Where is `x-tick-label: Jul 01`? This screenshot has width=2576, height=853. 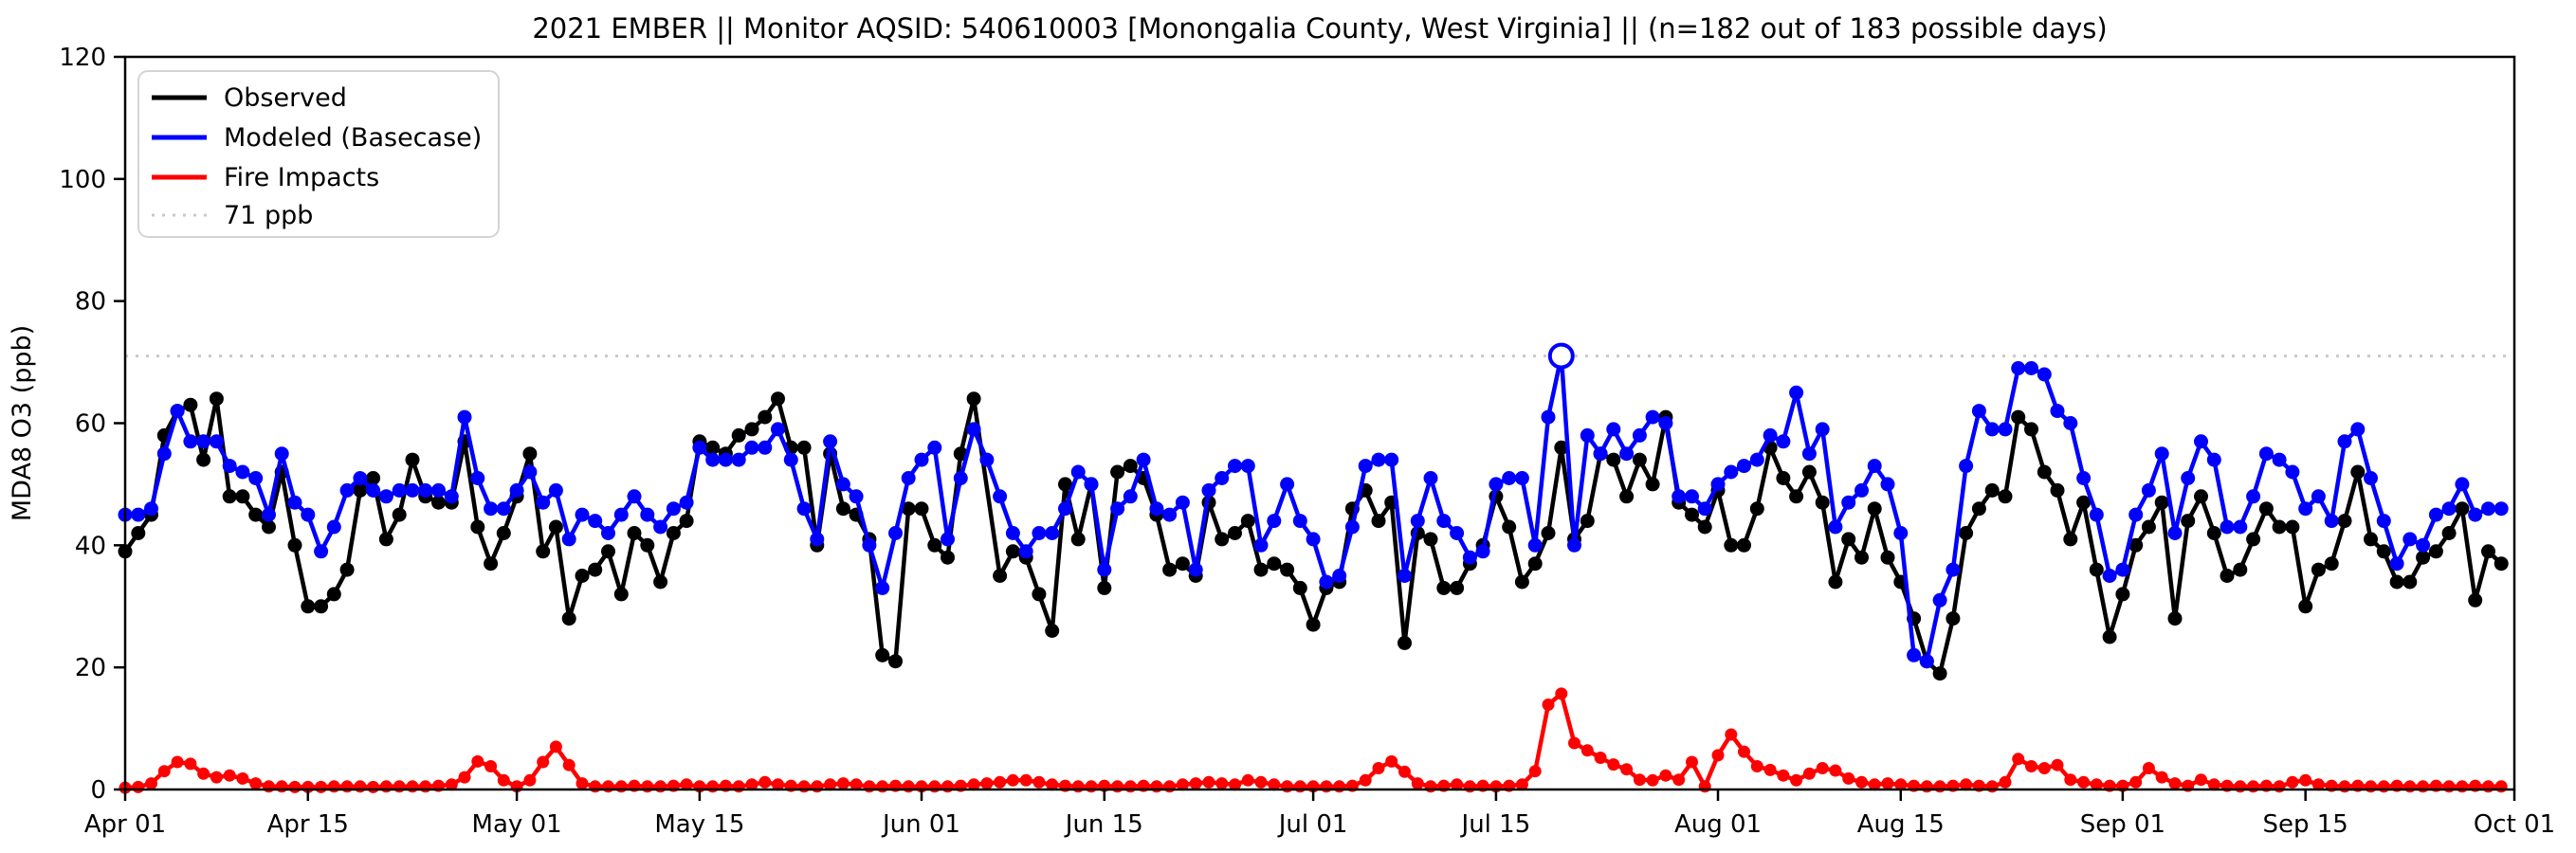
x-tick-label: Jul 01 is located at coordinates (1312, 824).